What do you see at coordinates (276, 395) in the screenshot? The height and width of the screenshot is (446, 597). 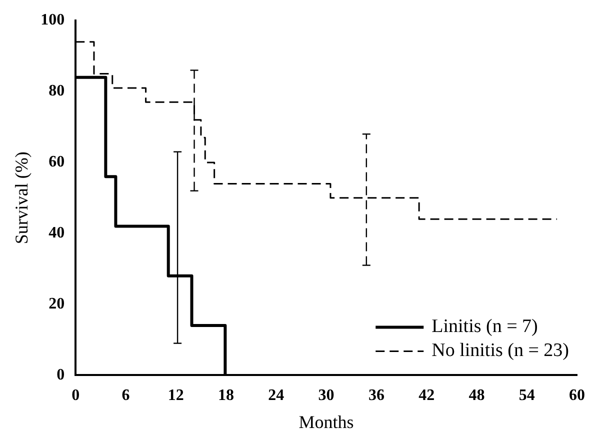 I see `x-tick-label: 24` at bounding box center [276, 395].